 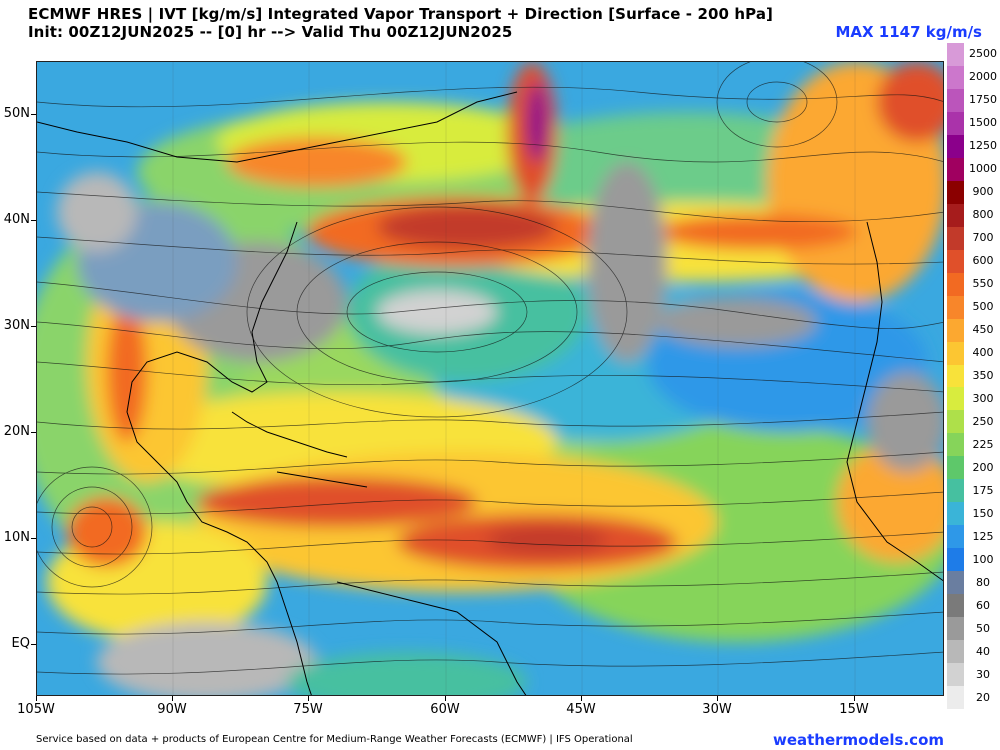 I want to click on lon-label-90w: 90W, so click(x=172, y=709).